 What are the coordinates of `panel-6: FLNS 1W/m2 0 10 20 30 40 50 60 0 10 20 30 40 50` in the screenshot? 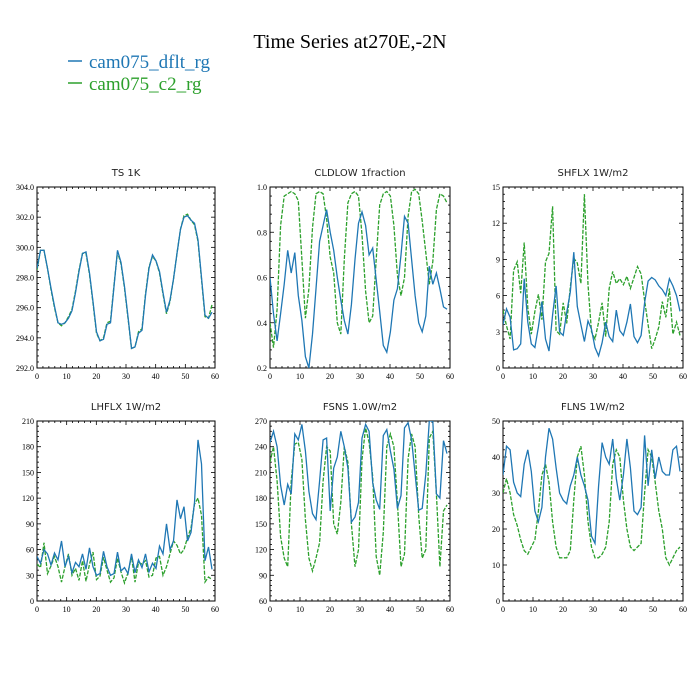 It's located at (589, 508).